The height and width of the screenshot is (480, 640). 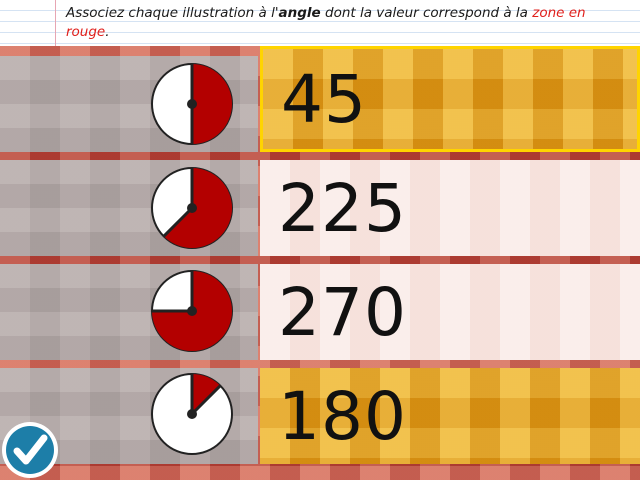 I want to click on instruction-keyword: angle, so click(x=299, y=13).